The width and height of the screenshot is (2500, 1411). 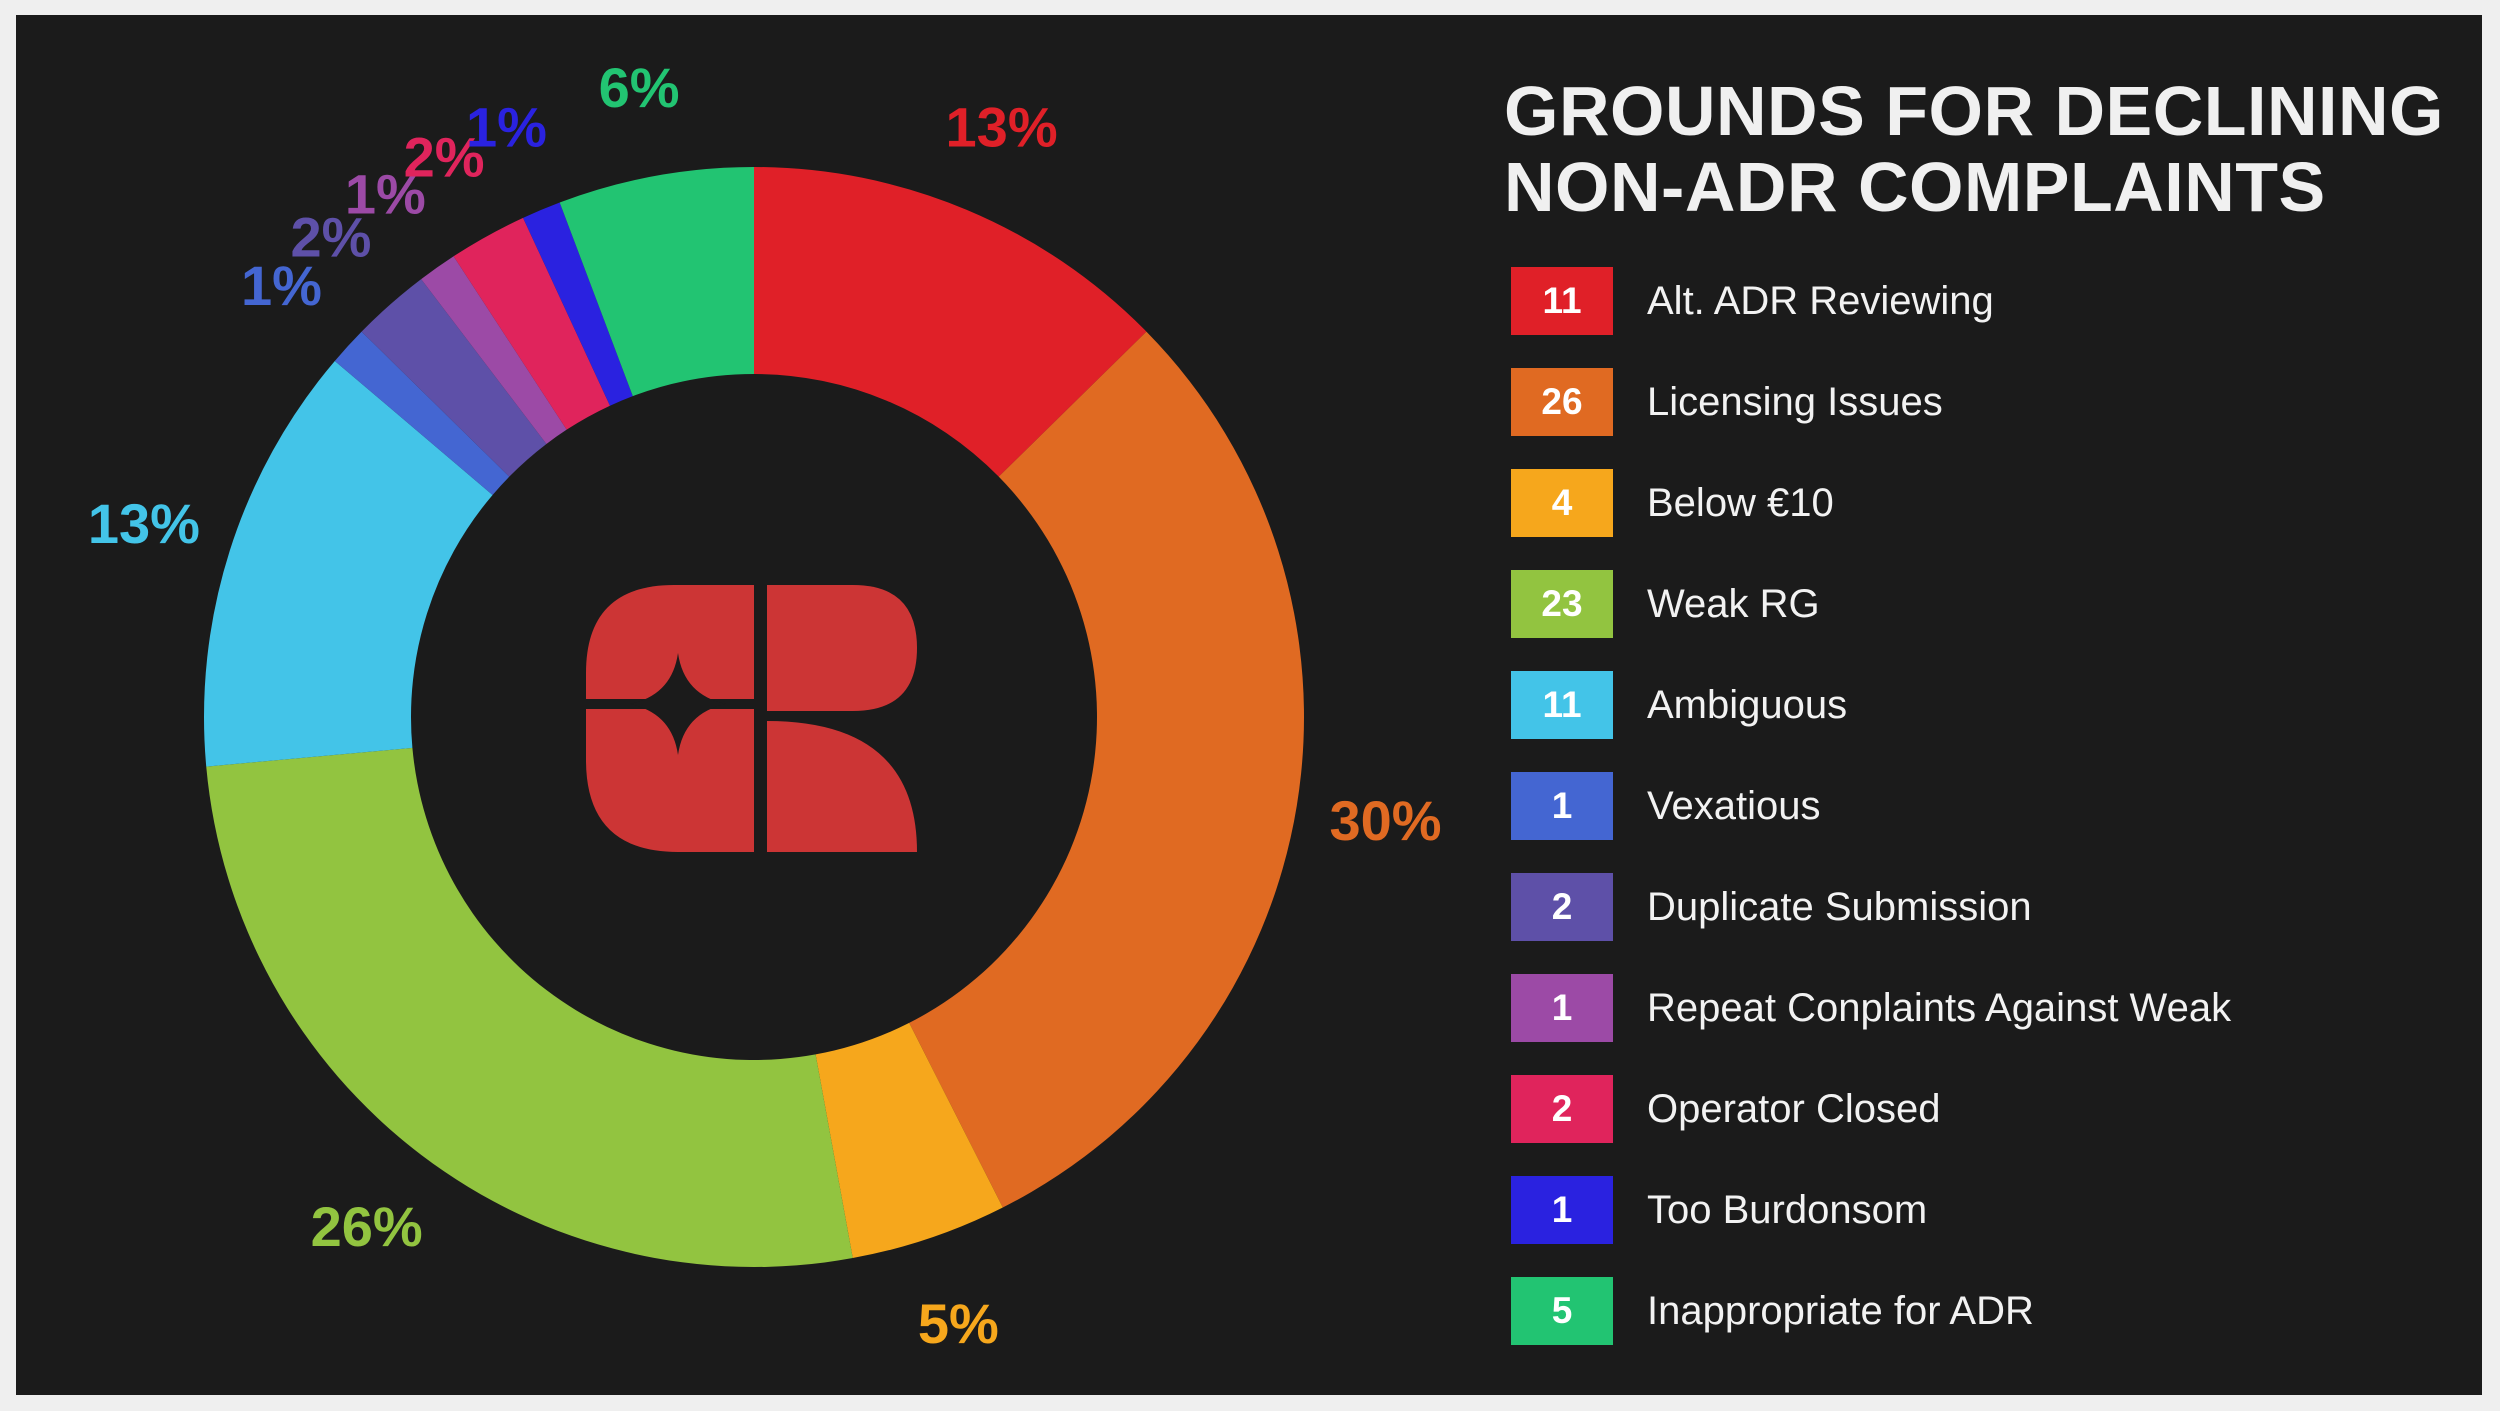 What do you see at coordinates (1794, 1109) in the screenshot?
I see `legend-label: Operator Closed` at bounding box center [1794, 1109].